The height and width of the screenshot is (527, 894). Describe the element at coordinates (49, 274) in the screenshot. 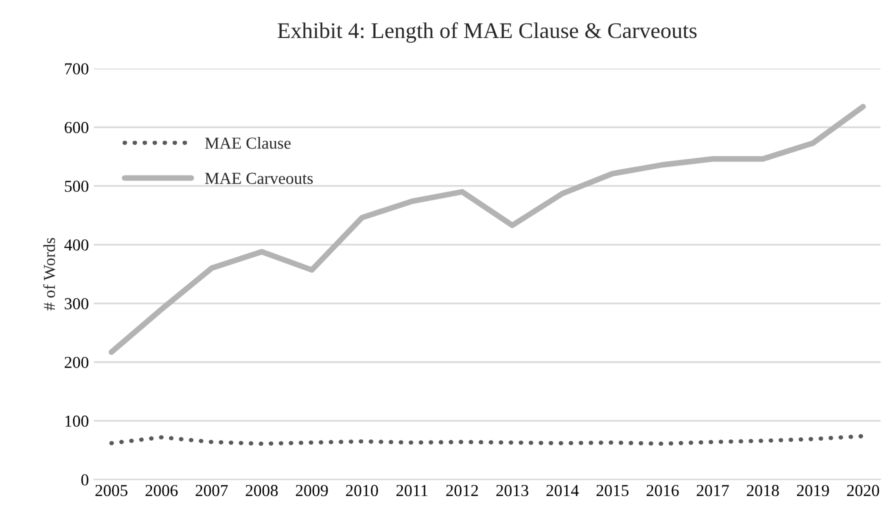

I see `y-axis-title: # of Words` at that location.